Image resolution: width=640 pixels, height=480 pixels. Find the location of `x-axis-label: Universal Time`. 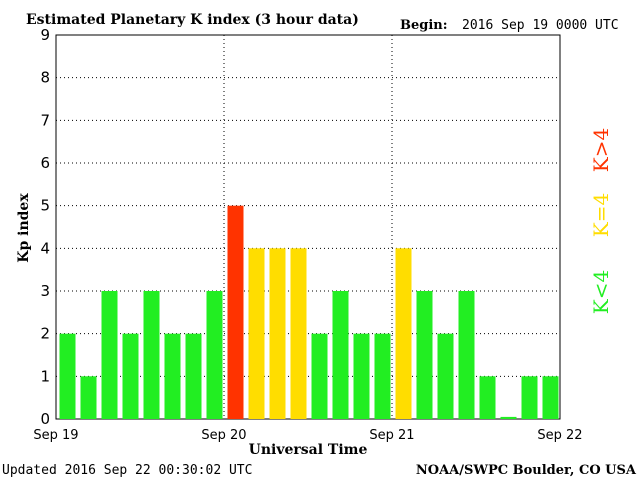

x-axis-label: Universal Time is located at coordinates (308, 450).